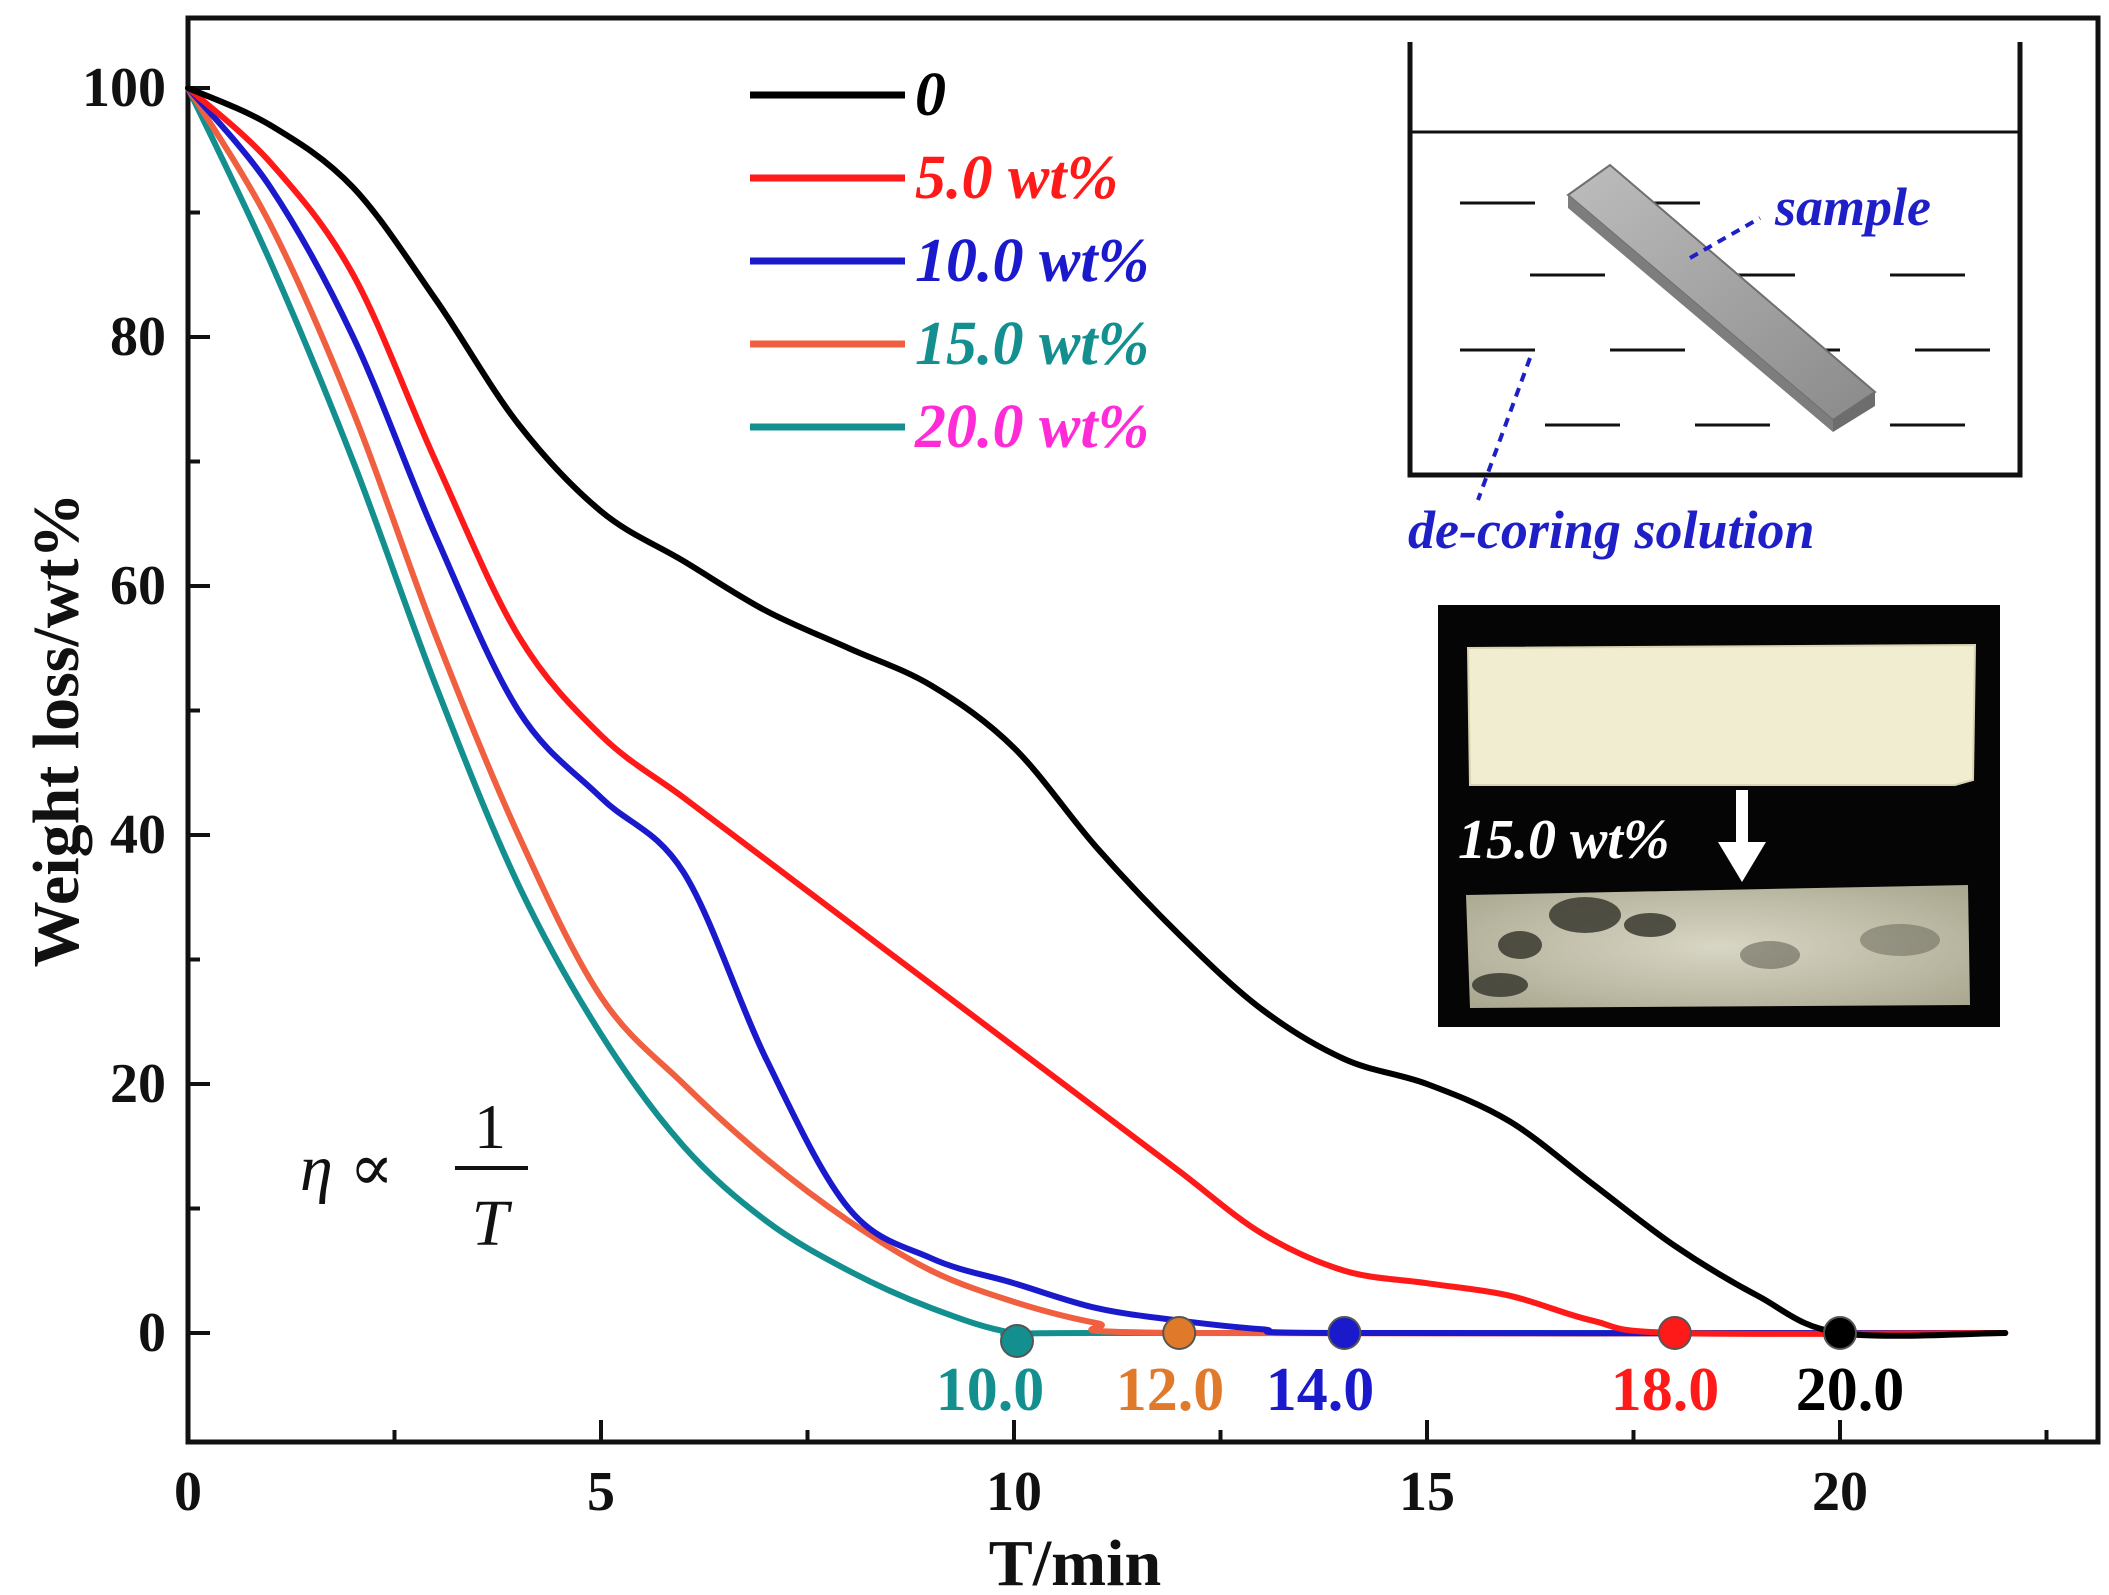  What do you see at coordinates (1850, 1390) in the screenshot?
I see `end-point-label-4: 20.0` at bounding box center [1850, 1390].